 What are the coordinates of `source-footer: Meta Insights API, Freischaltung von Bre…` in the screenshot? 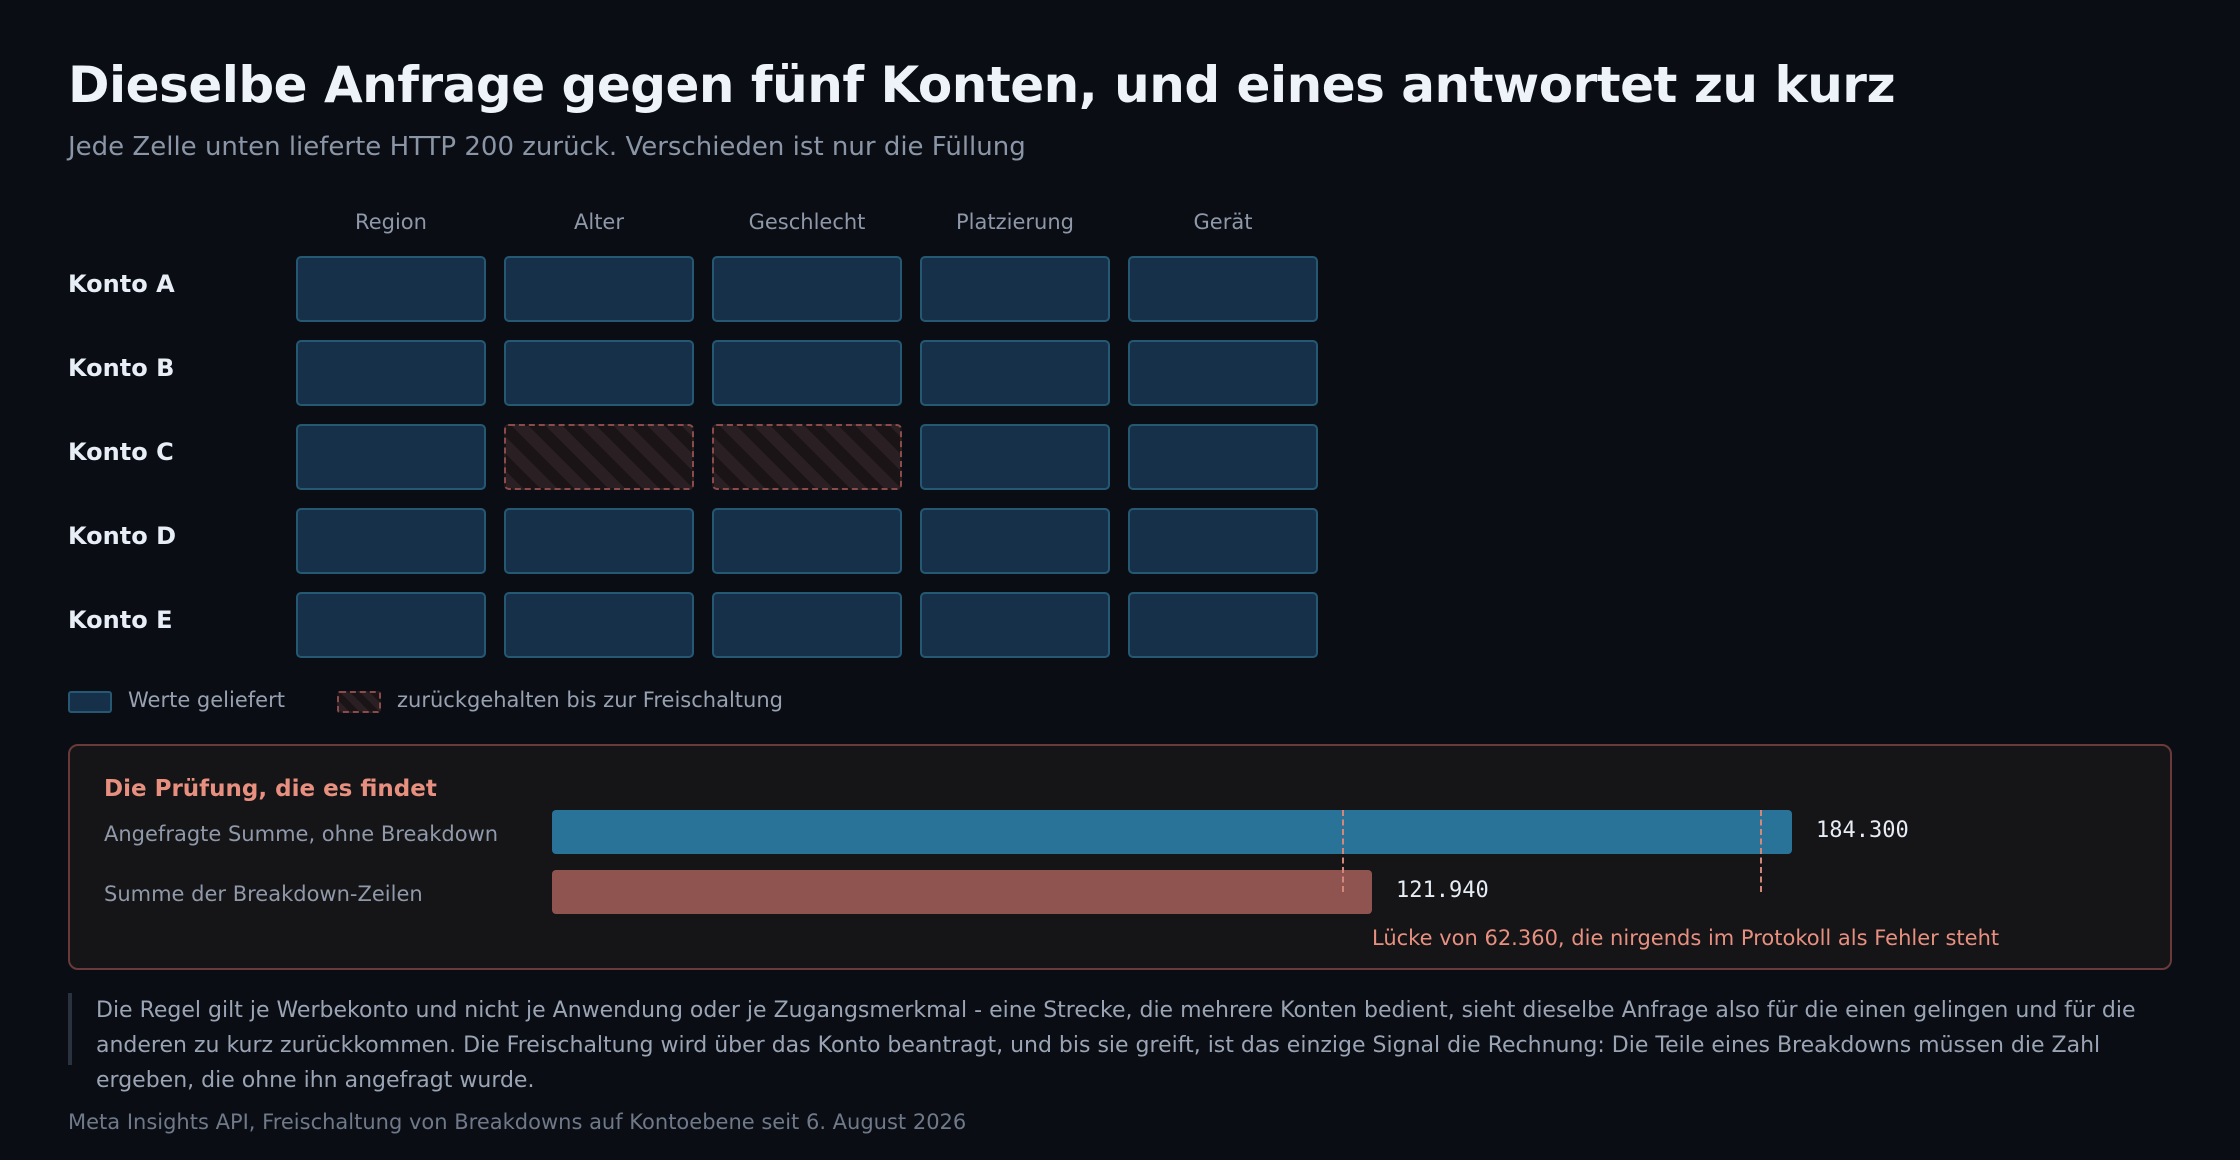 It's located at (517, 1122).